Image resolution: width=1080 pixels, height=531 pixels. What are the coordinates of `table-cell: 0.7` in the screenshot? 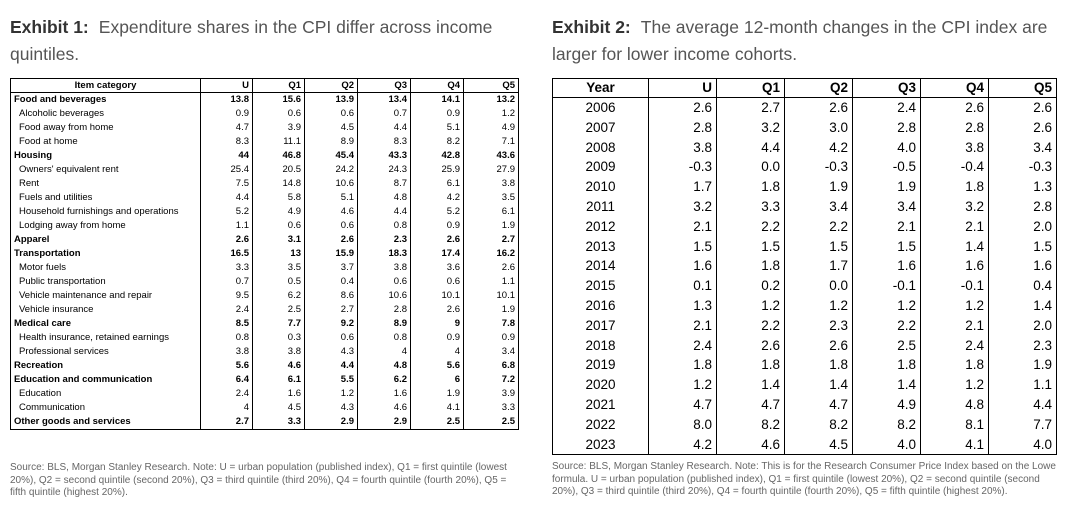 It's located at (384, 114).